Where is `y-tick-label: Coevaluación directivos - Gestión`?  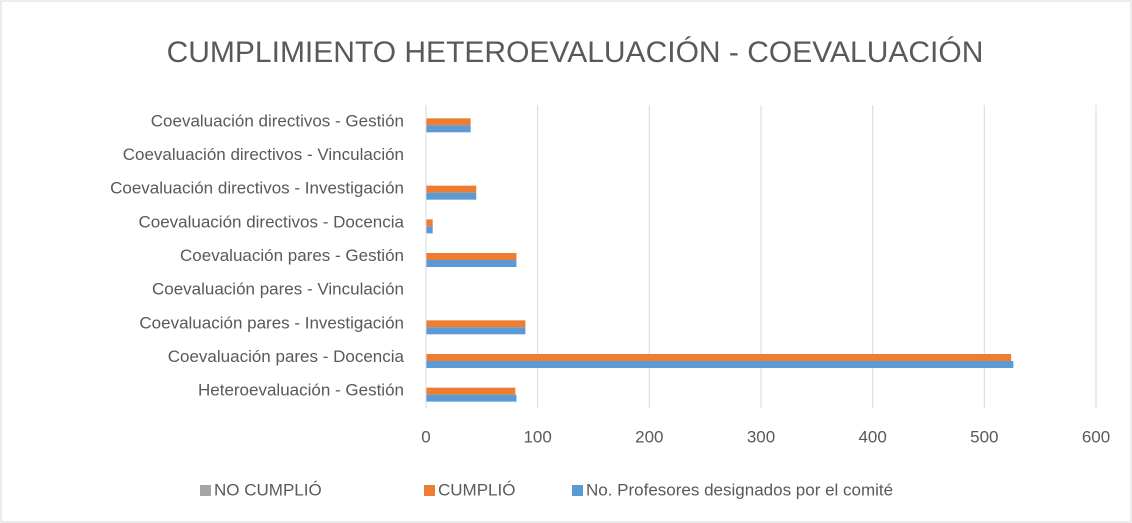
y-tick-label: Coevaluación directivos - Gestión is located at coordinates (277, 120).